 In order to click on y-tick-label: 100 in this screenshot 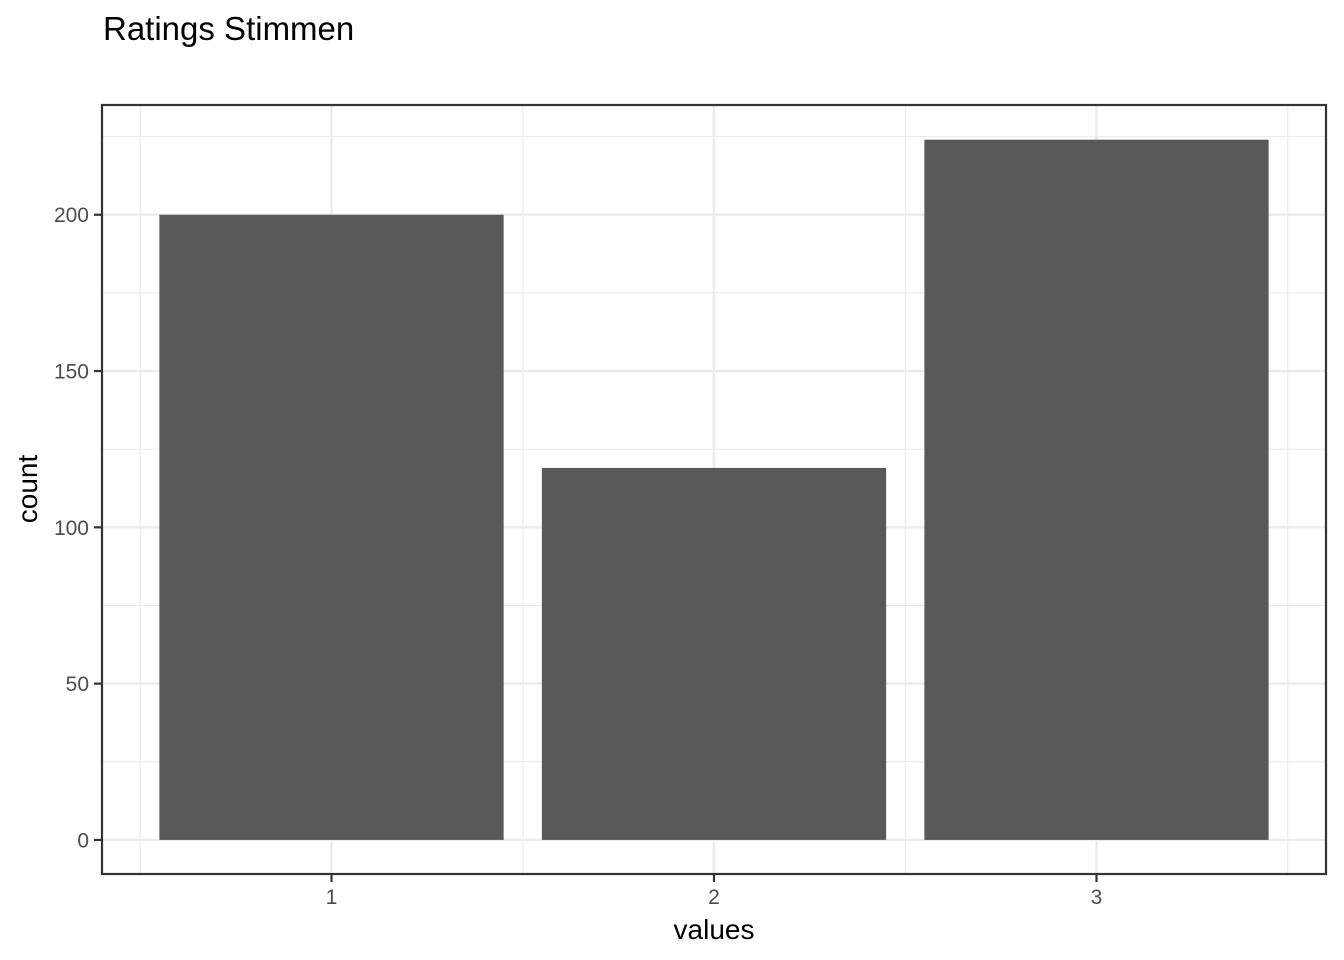, I will do `click(71, 528)`.